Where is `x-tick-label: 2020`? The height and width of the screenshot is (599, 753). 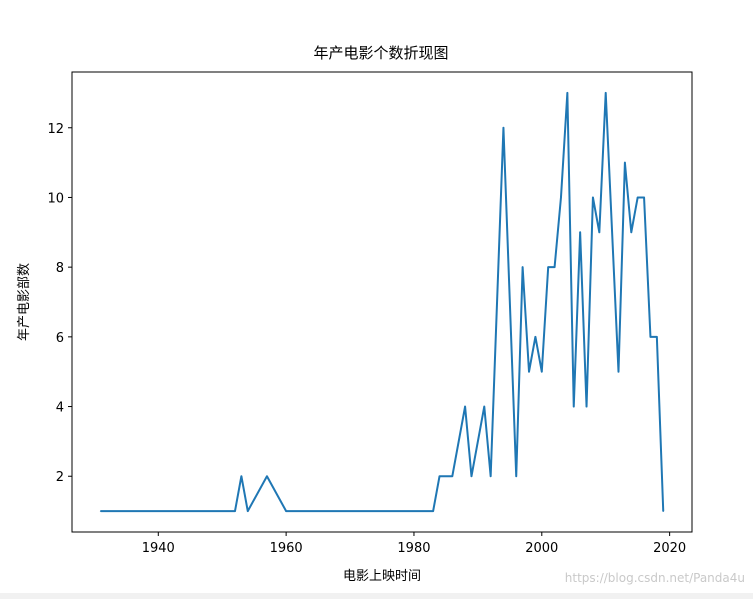
x-tick-label: 2020 is located at coordinates (669, 548).